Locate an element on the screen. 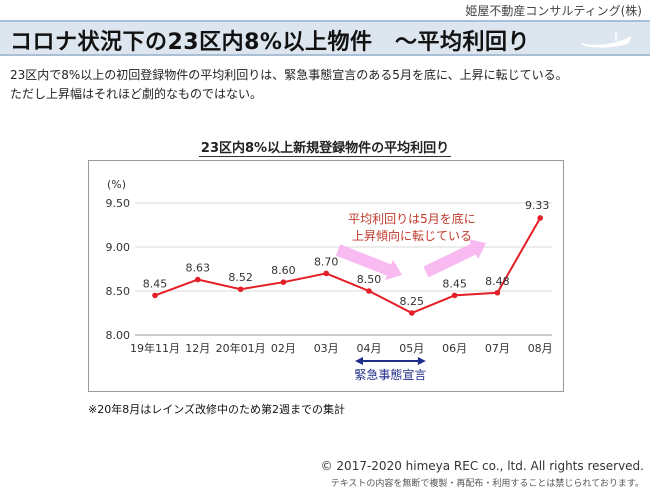 This screenshot has height=489, width=650. emergency-left-arrowhead-icon is located at coordinates (359, 361).